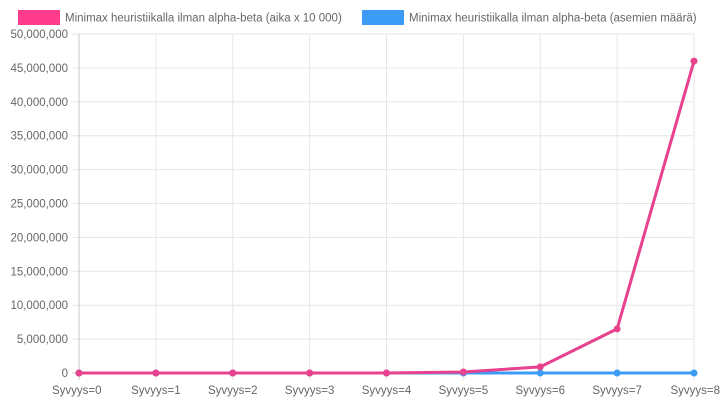 The width and height of the screenshot is (728, 405). I want to click on x-tick-label: Syvyys=5, so click(464, 391).